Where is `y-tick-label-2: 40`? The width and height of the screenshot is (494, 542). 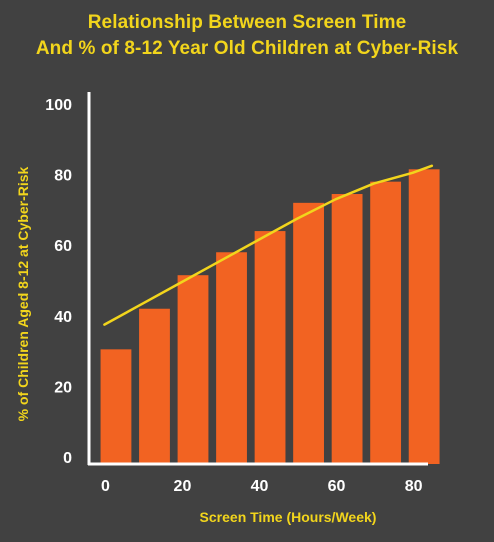
y-tick-label-2: 40 is located at coordinates (63, 317).